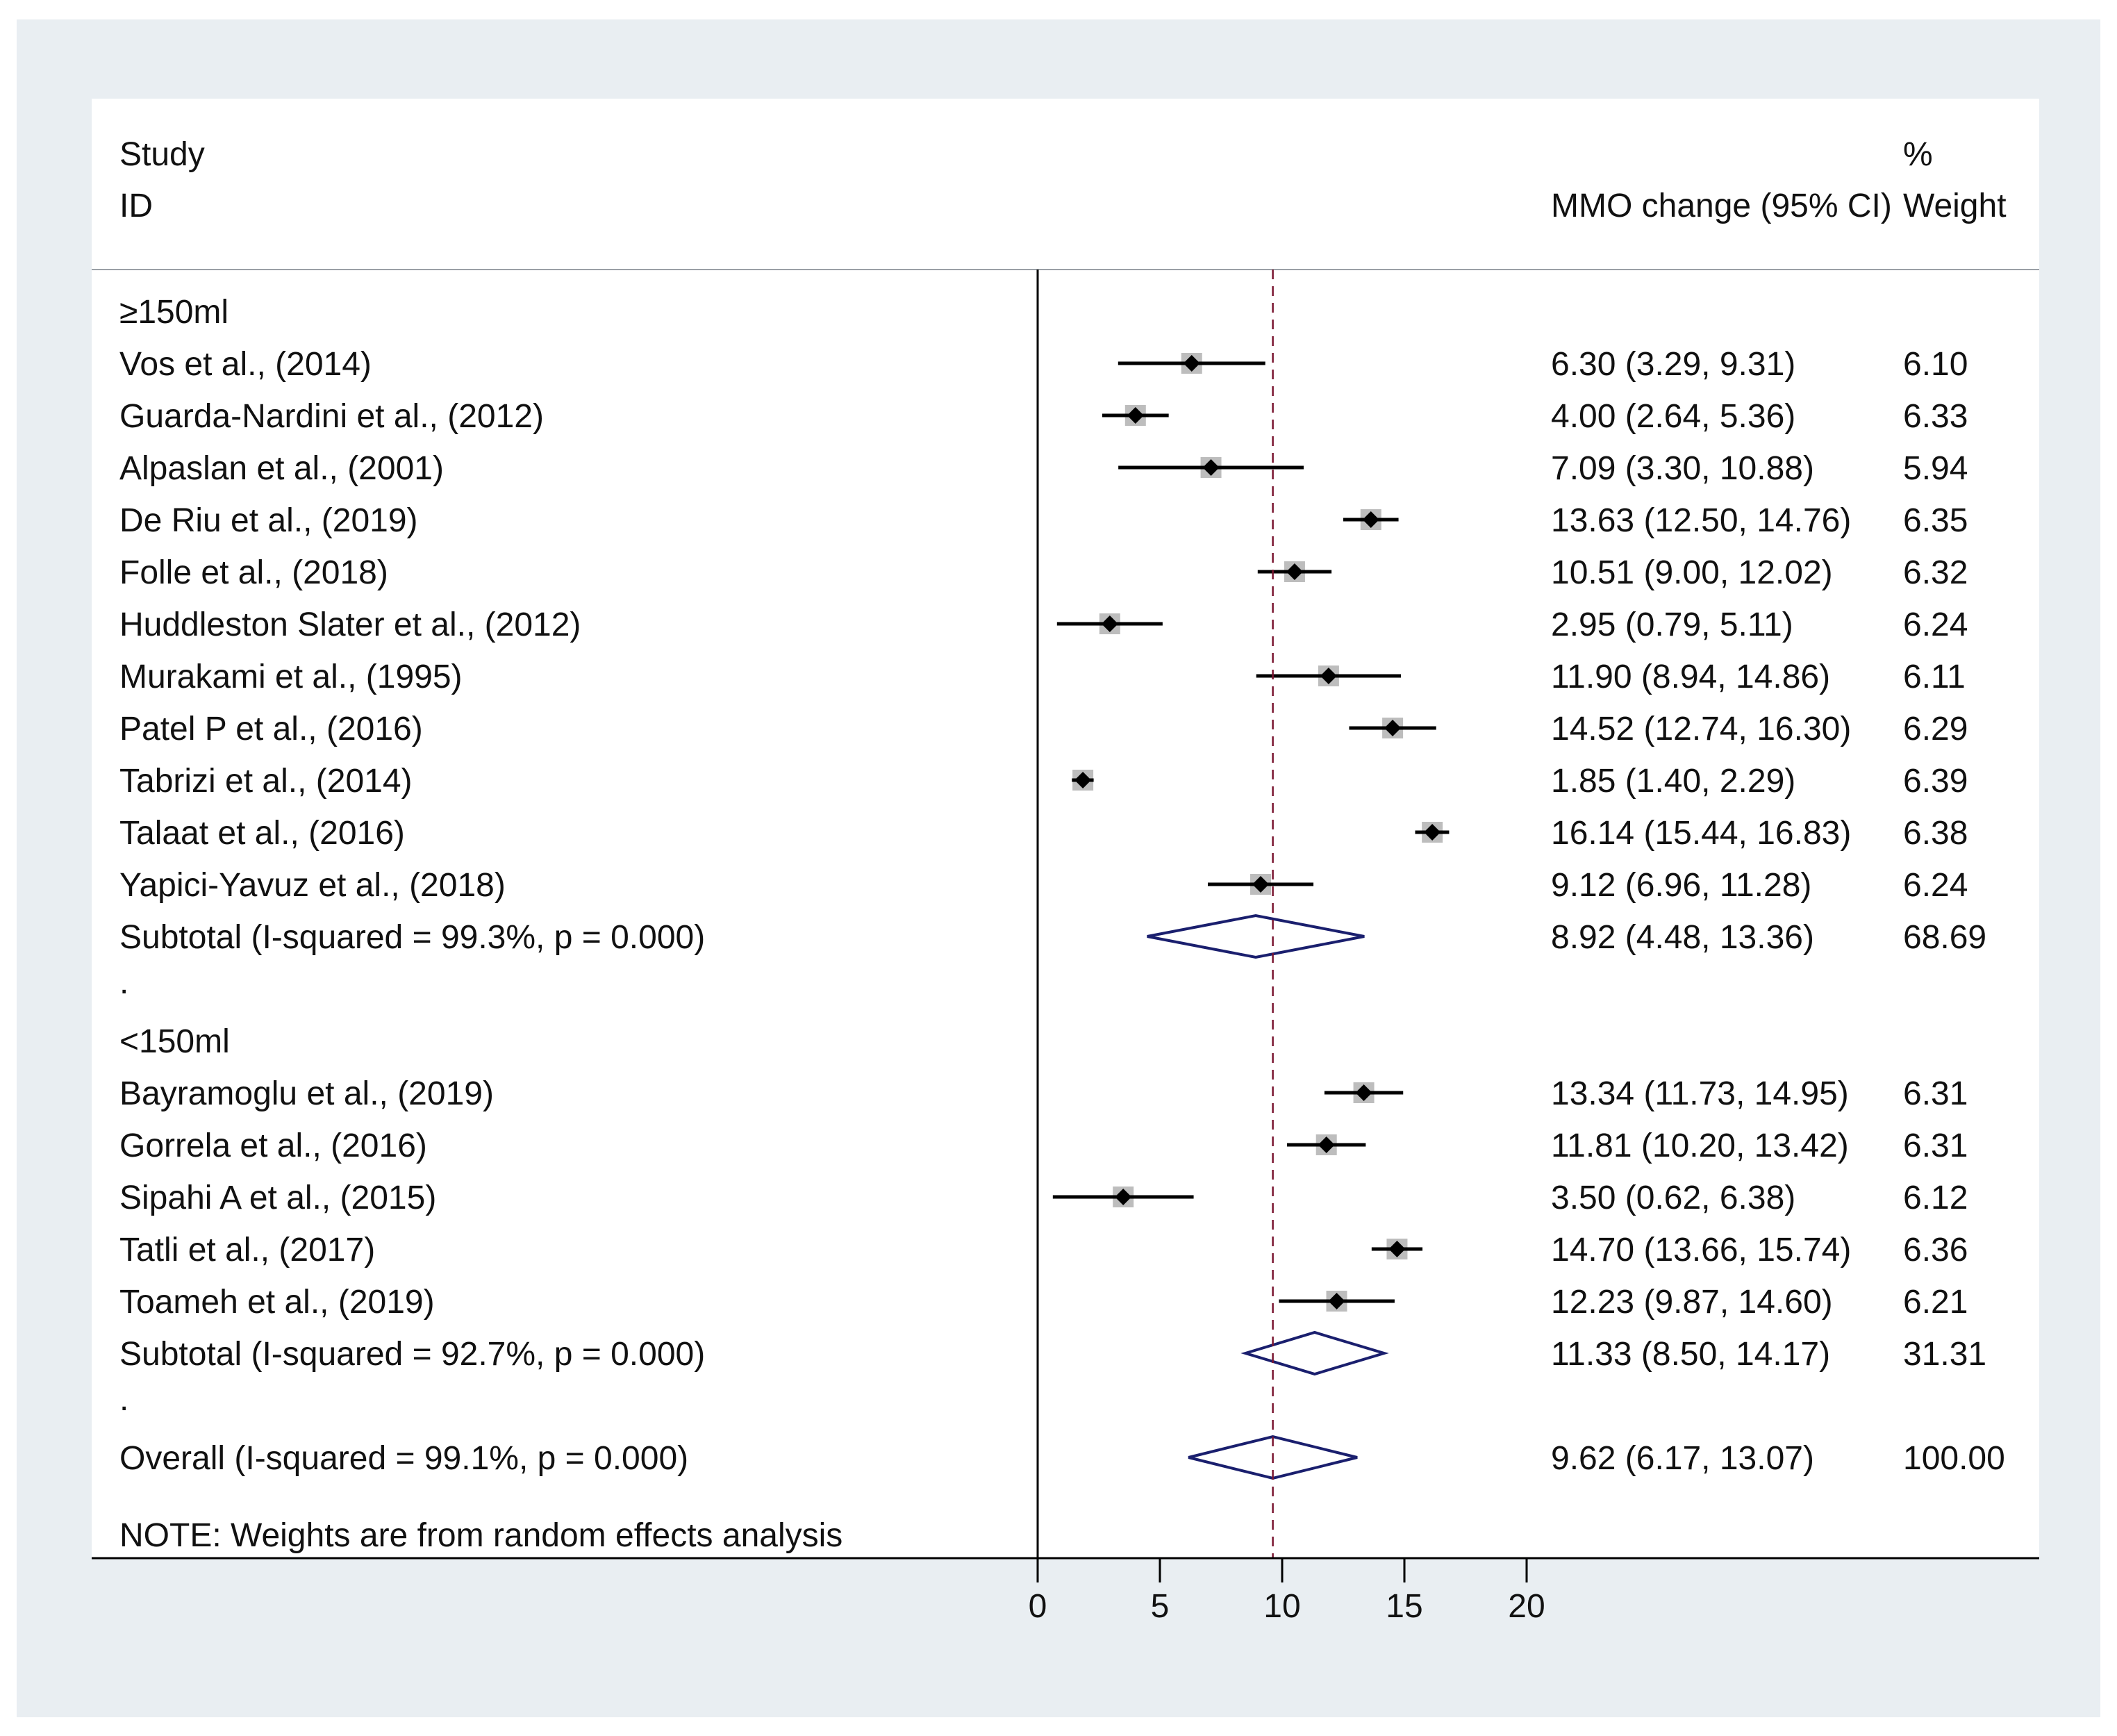 The height and width of the screenshot is (1736, 2117). I want to click on group-label: <150ml, so click(174, 1041).